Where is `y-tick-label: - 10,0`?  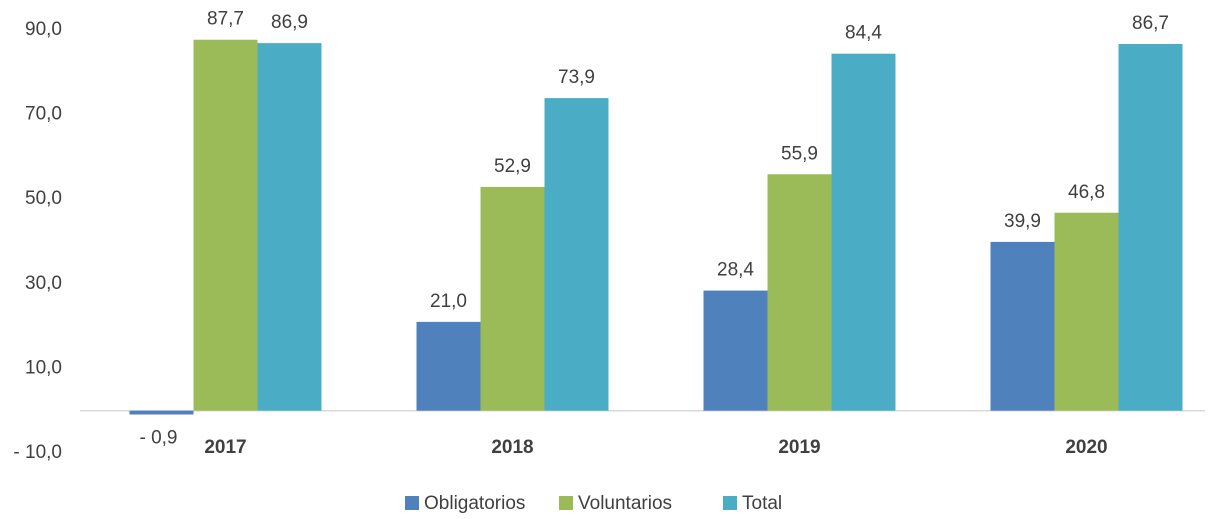
y-tick-label: - 10,0 is located at coordinates (37, 452).